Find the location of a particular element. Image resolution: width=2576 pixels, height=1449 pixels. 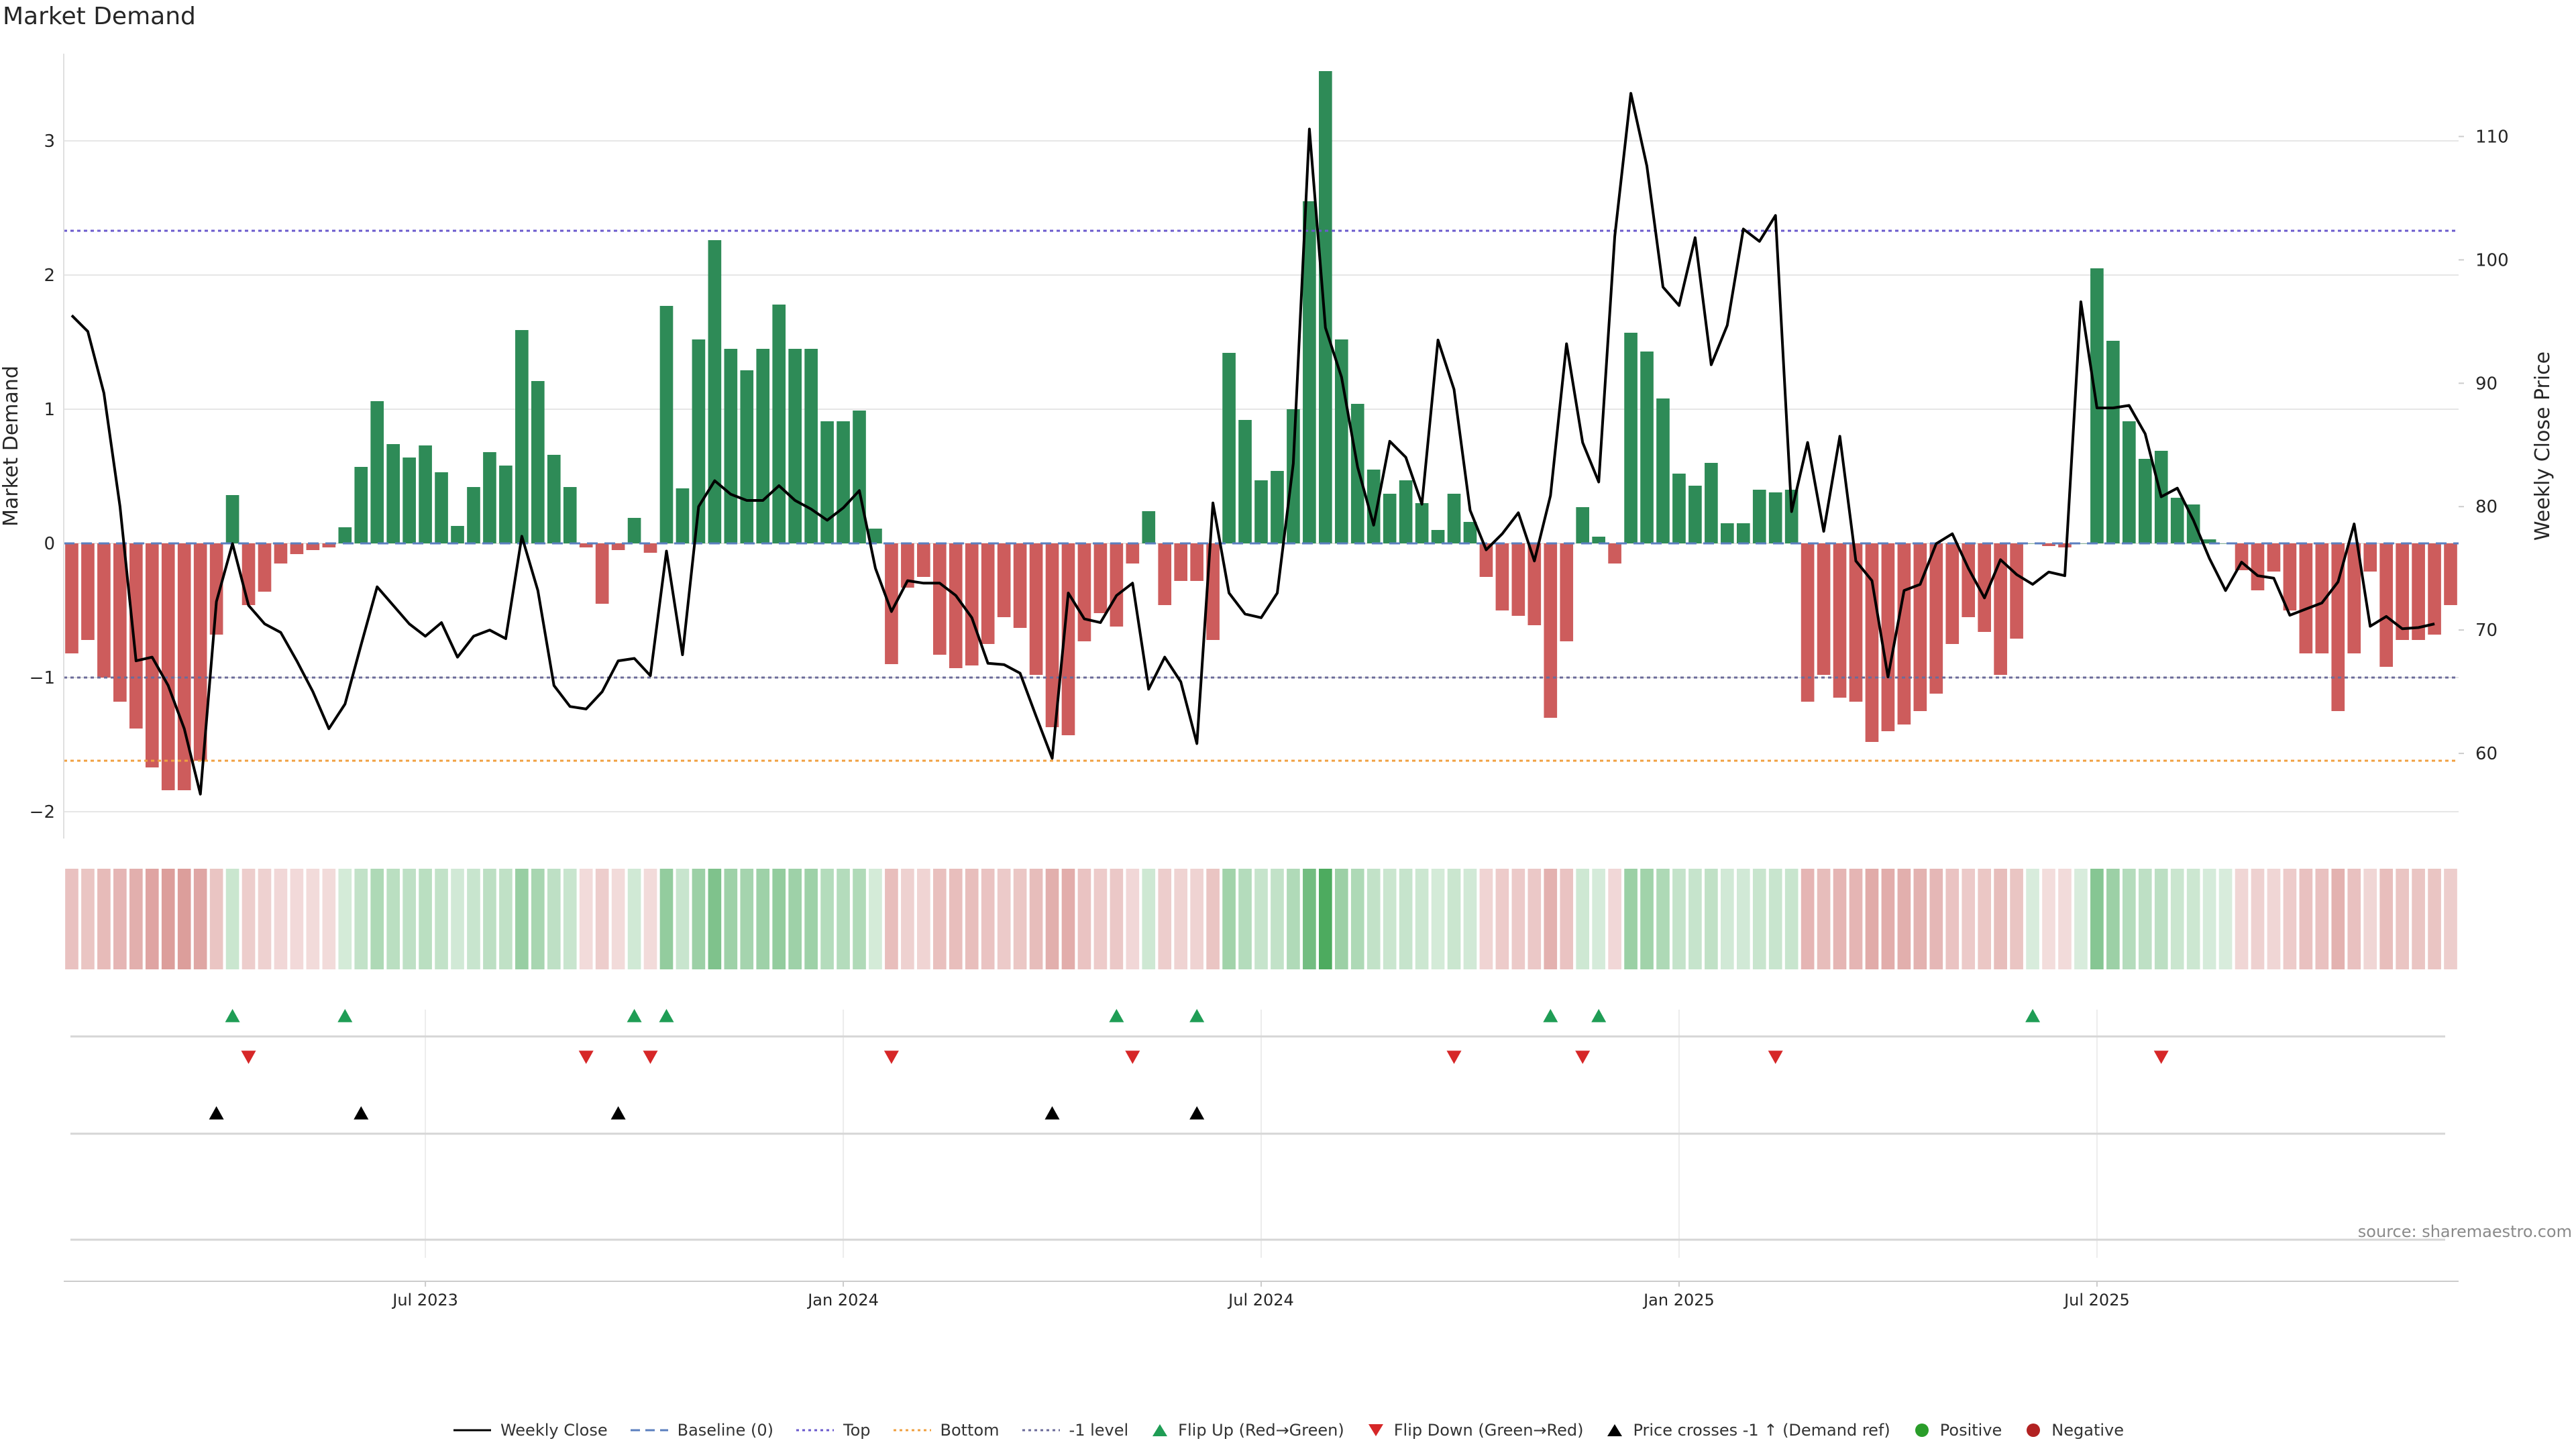

legend-item-flip-down: Flip Down (Green→Red) is located at coordinates (1474, 1430).